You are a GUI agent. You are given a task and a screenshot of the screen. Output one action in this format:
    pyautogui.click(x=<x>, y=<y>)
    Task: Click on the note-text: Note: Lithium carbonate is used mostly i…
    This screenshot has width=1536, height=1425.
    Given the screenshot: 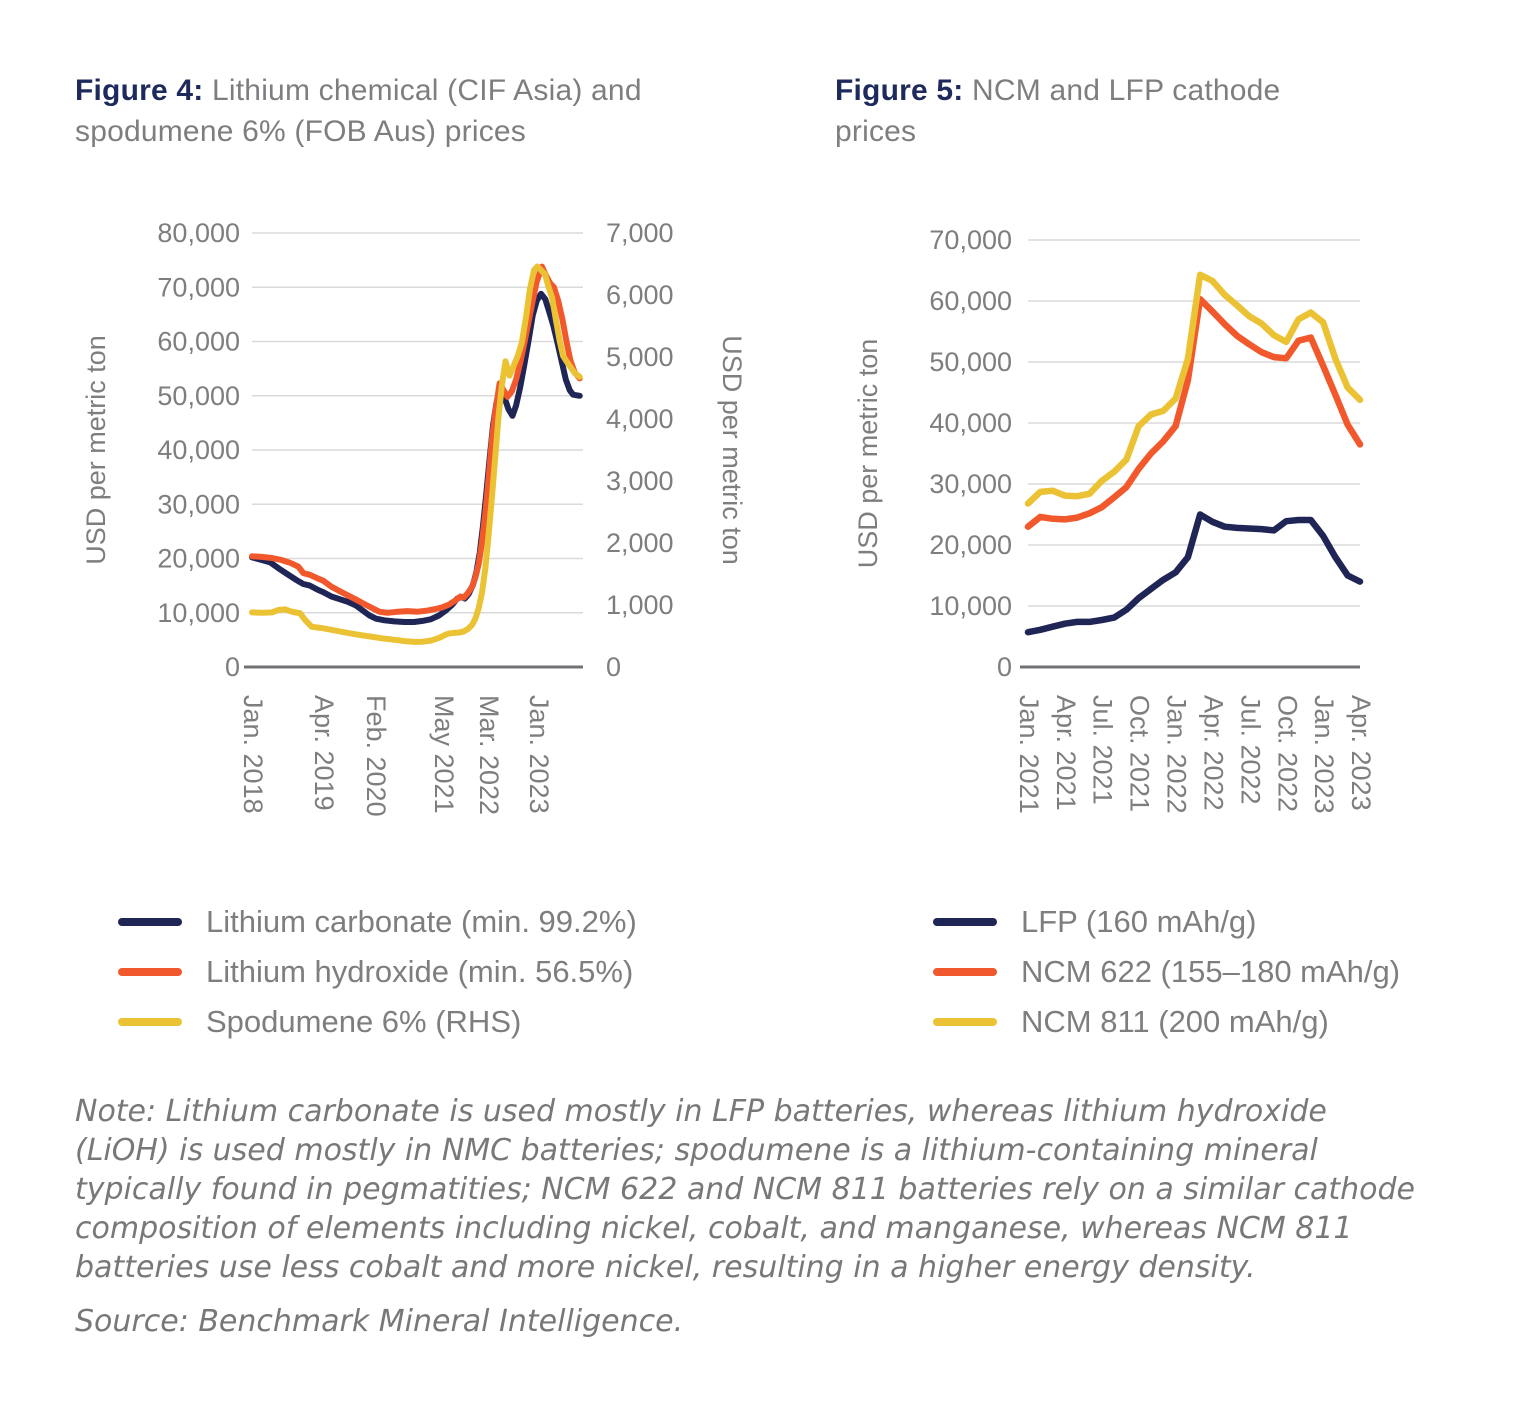 What is the action you would take?
    pyautogui.click(x=745, y=1189)
    